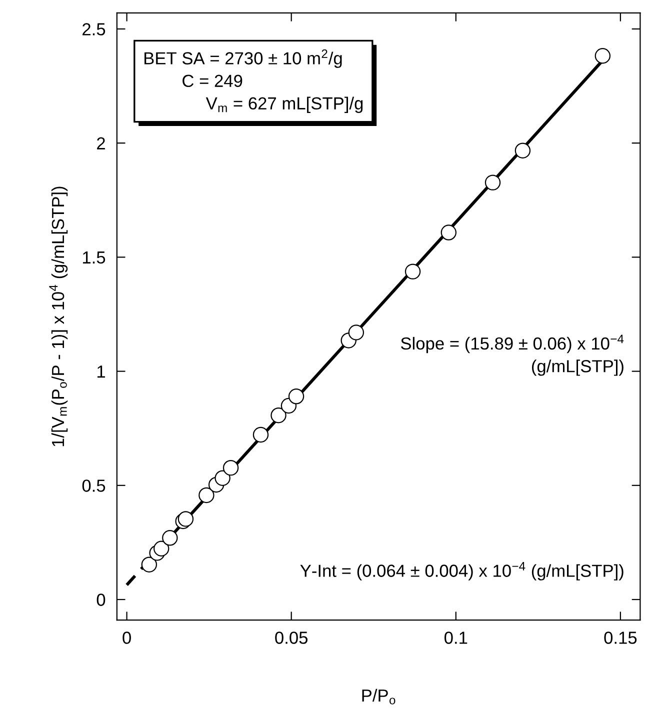 The image size is (646, 721). What do you see at coordinates (379, 696) in the screenshot?
I see `x-axis-title: P/P$_{o}$` at bounding box center [379, 696].